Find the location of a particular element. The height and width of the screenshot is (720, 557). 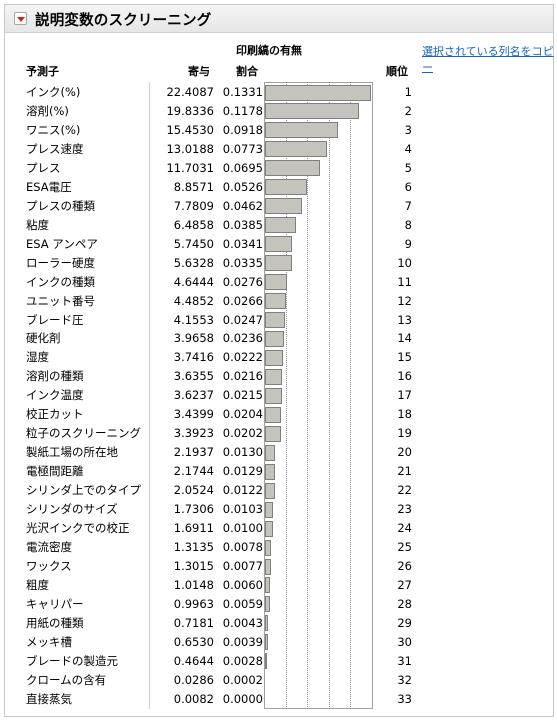

header-predictor: 予測子 is located at coordinates (42, 71).